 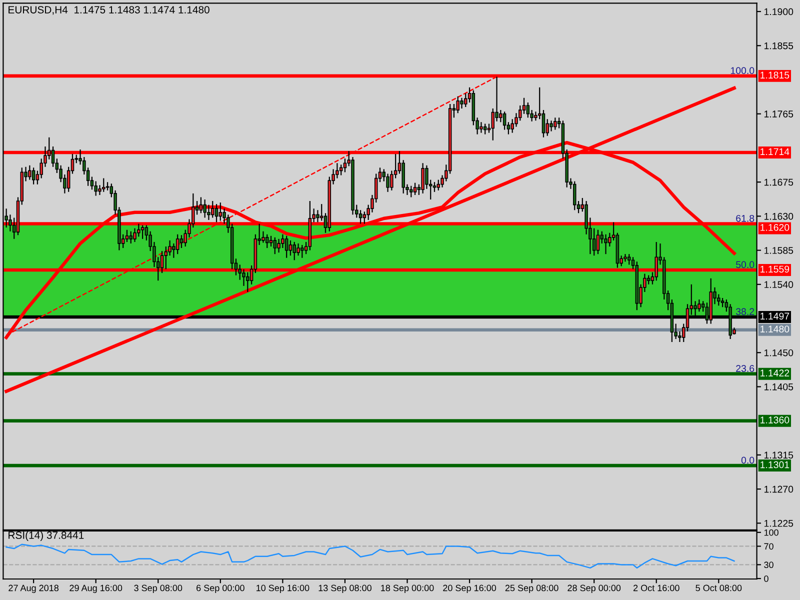 What do you see at coordinates (370, 556) in the screenshot?
I see `line-series` at bounding box center [370, 556].